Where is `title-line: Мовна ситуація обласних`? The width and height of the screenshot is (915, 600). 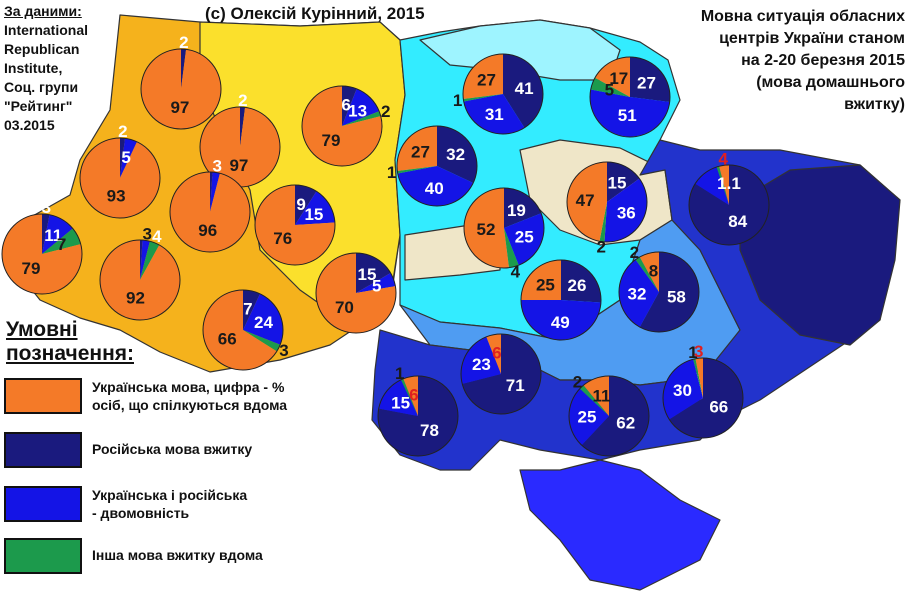
title-line: Мовна ситуація обласних is located at coordinates (802, 16).